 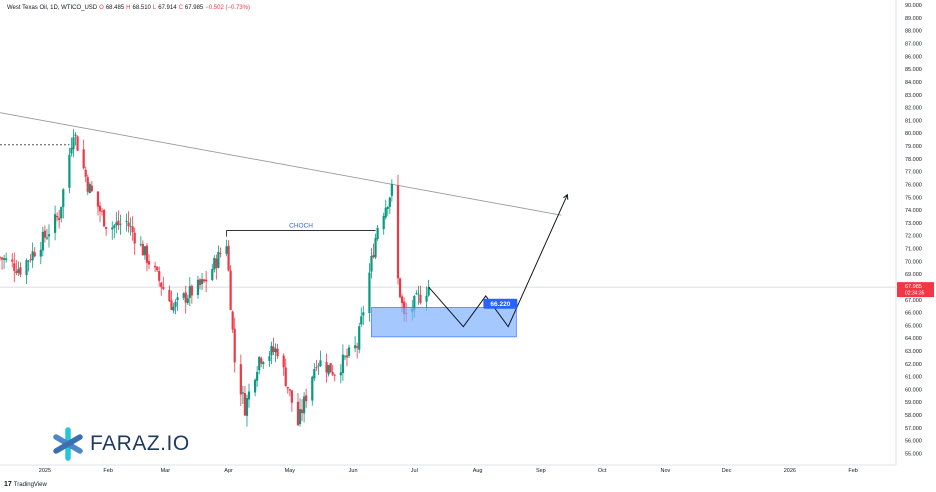 What do you see at coordinates (301, 233) in the screenshot?
I see `choch-line` at bounding box center [301, 233].